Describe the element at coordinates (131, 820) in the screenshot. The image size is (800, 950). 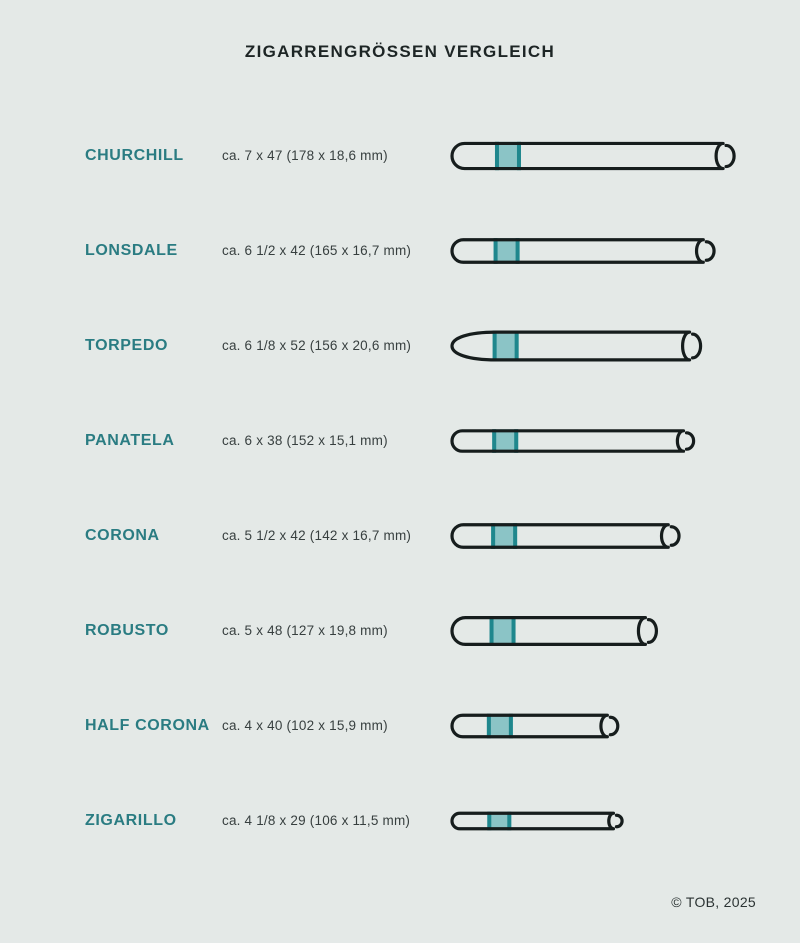
I see `cigar-name: ZIGARILLO` at that location.